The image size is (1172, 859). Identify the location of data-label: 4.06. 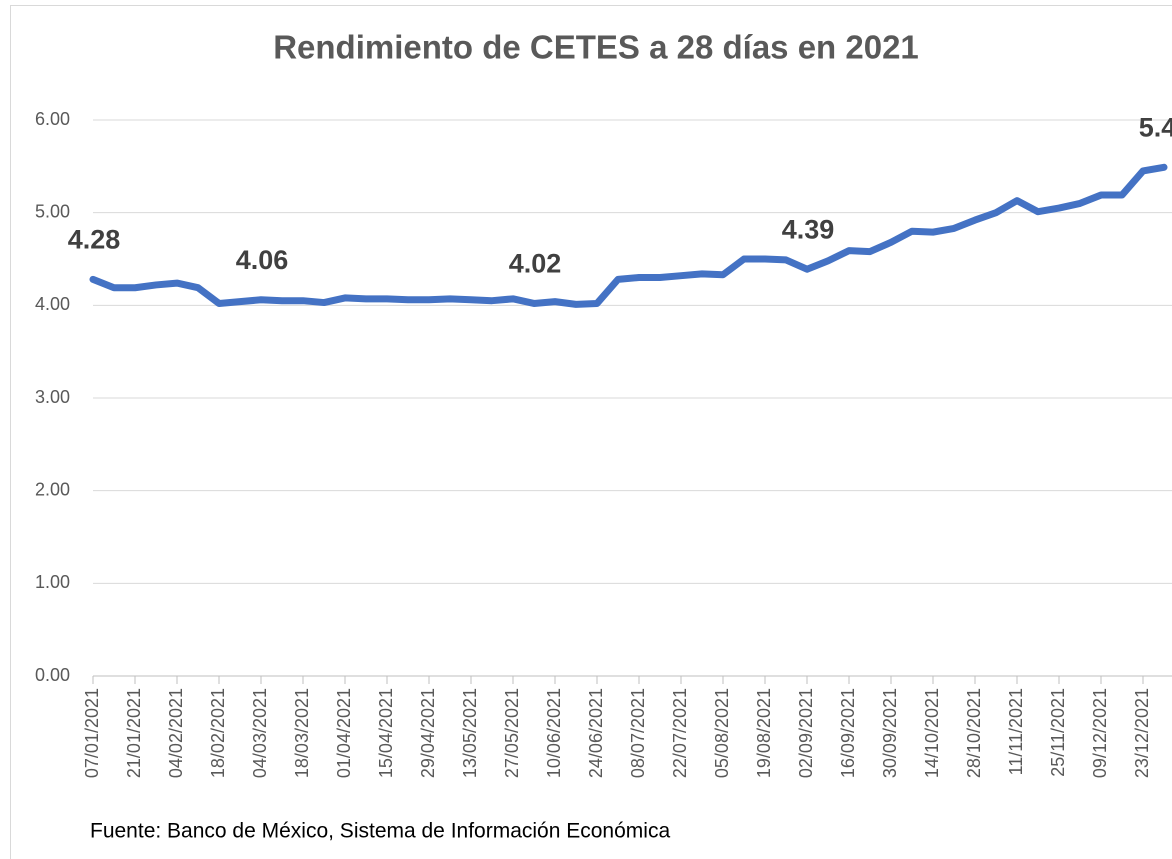
(262, 260).